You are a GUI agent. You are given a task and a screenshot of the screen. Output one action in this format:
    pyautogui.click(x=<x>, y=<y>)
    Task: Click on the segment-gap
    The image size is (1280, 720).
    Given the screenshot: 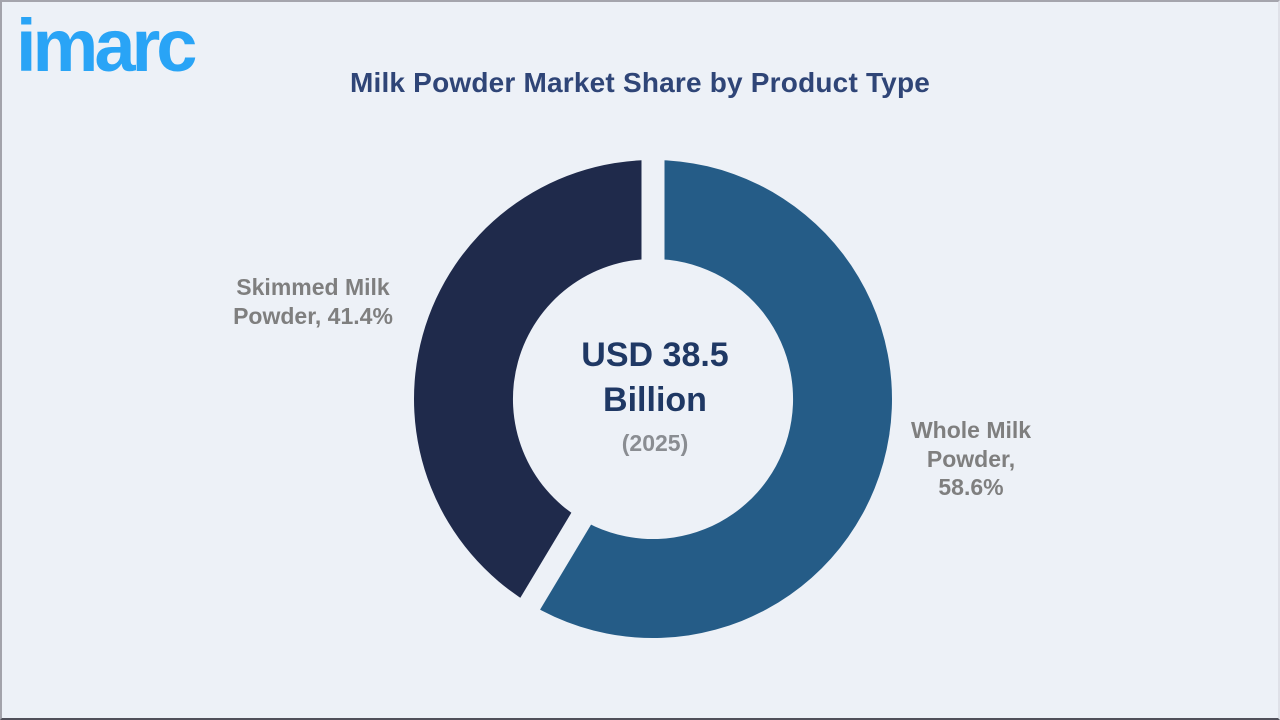 What is the action you would take?
    pyautogui.click(x=589, y=505)
    